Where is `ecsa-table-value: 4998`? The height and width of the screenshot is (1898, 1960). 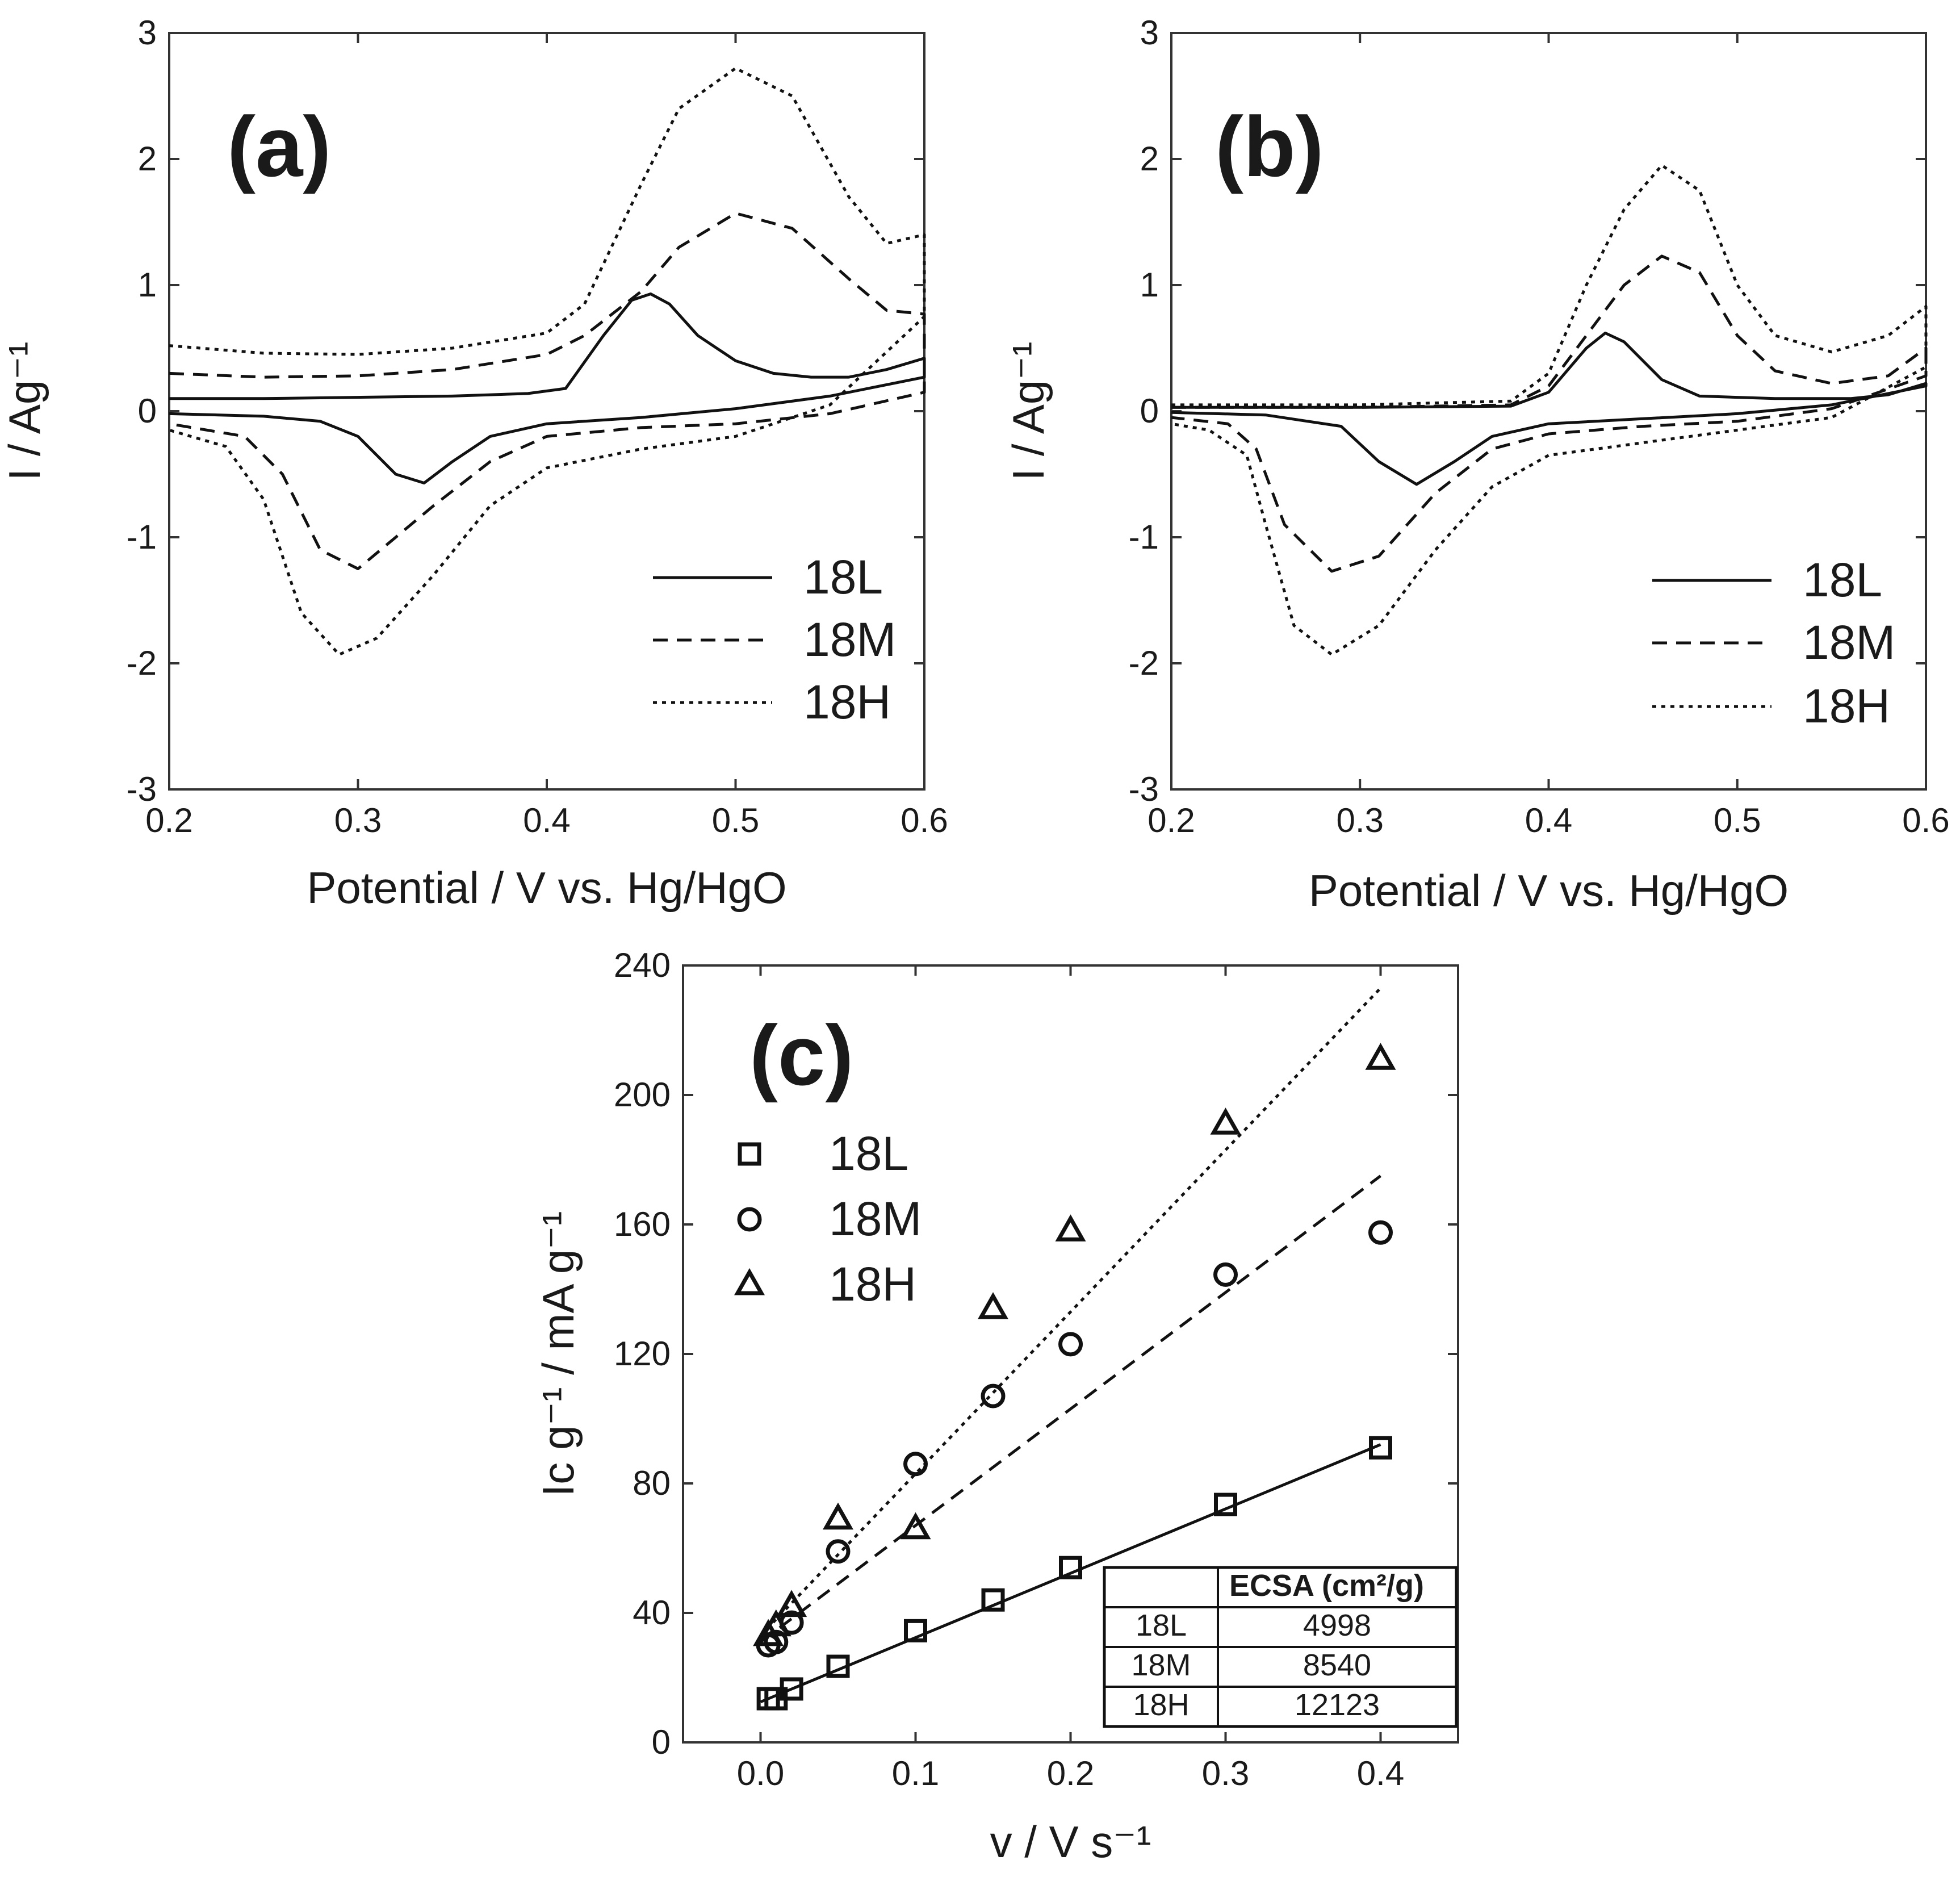 ecsa-table-value: 4998 is located at coordinates (1337, 1625).